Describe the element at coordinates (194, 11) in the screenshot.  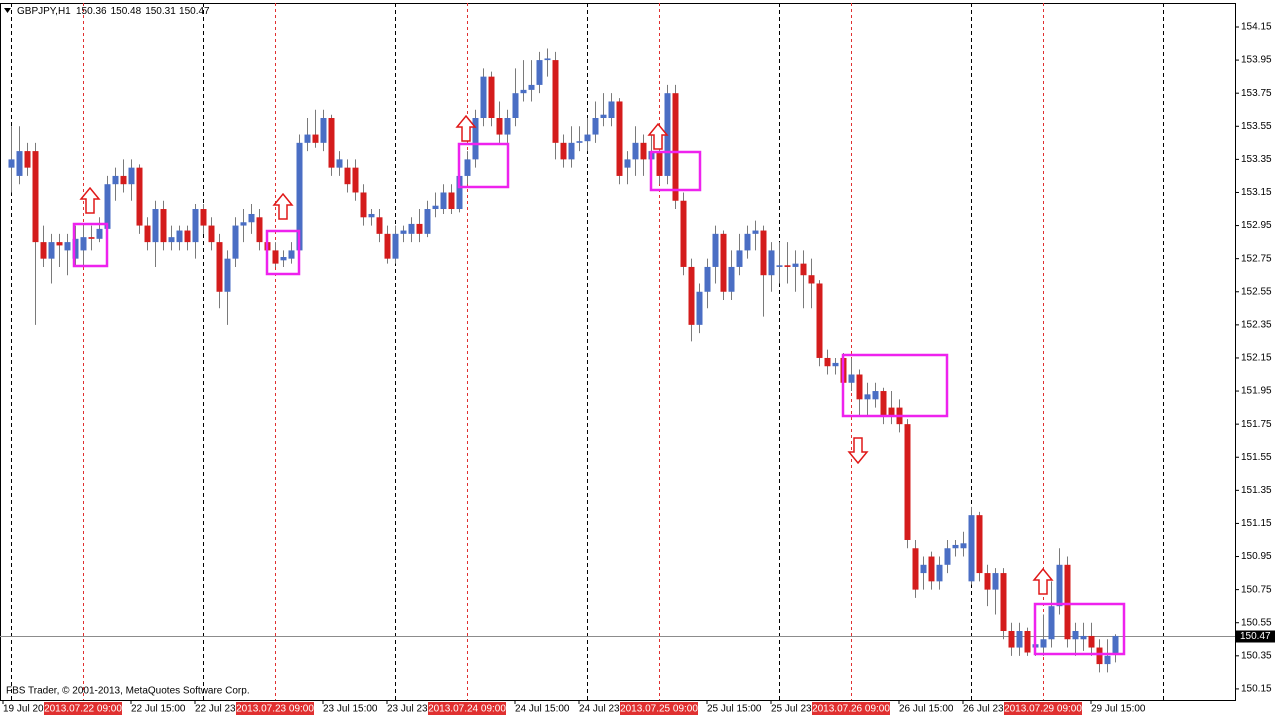
I see `close-value: 150.47` at that location.